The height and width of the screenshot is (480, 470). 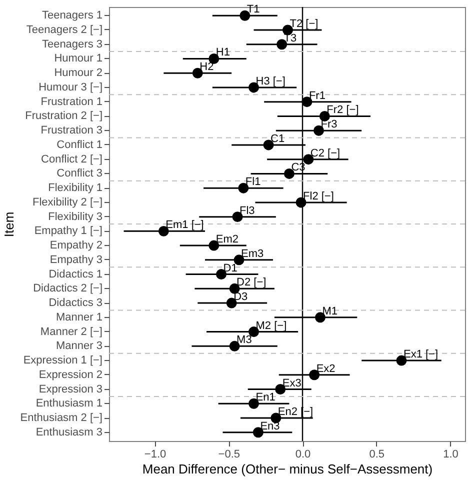 What do you see at coordinates (253, 10) in the screenshot?
I see `annotation: T1` at bounding box center [253, 10].